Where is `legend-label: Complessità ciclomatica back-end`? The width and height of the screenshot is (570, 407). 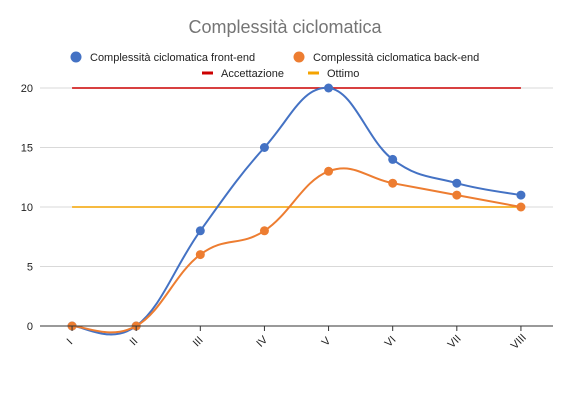 legend-label: Complessità ciclomatica back-end is located at coordinates (396, 58).